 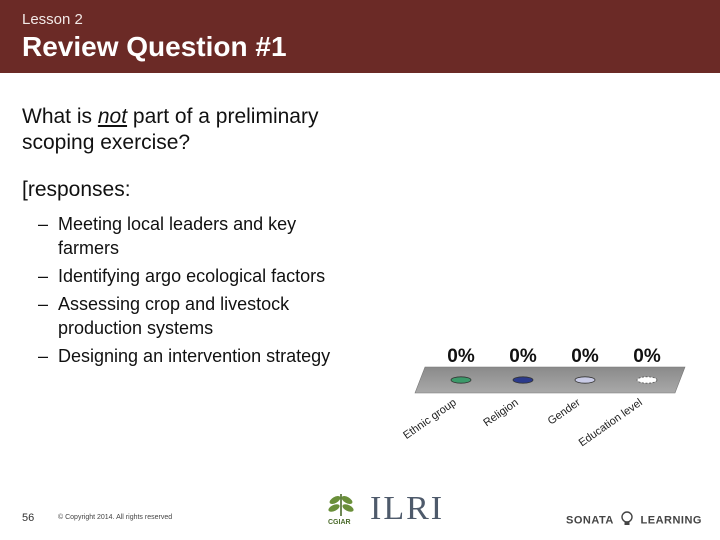 What do you see at coordinates (550, 380) in the screenshot?
I see `chart-floor` at bounding box center [550, 380].